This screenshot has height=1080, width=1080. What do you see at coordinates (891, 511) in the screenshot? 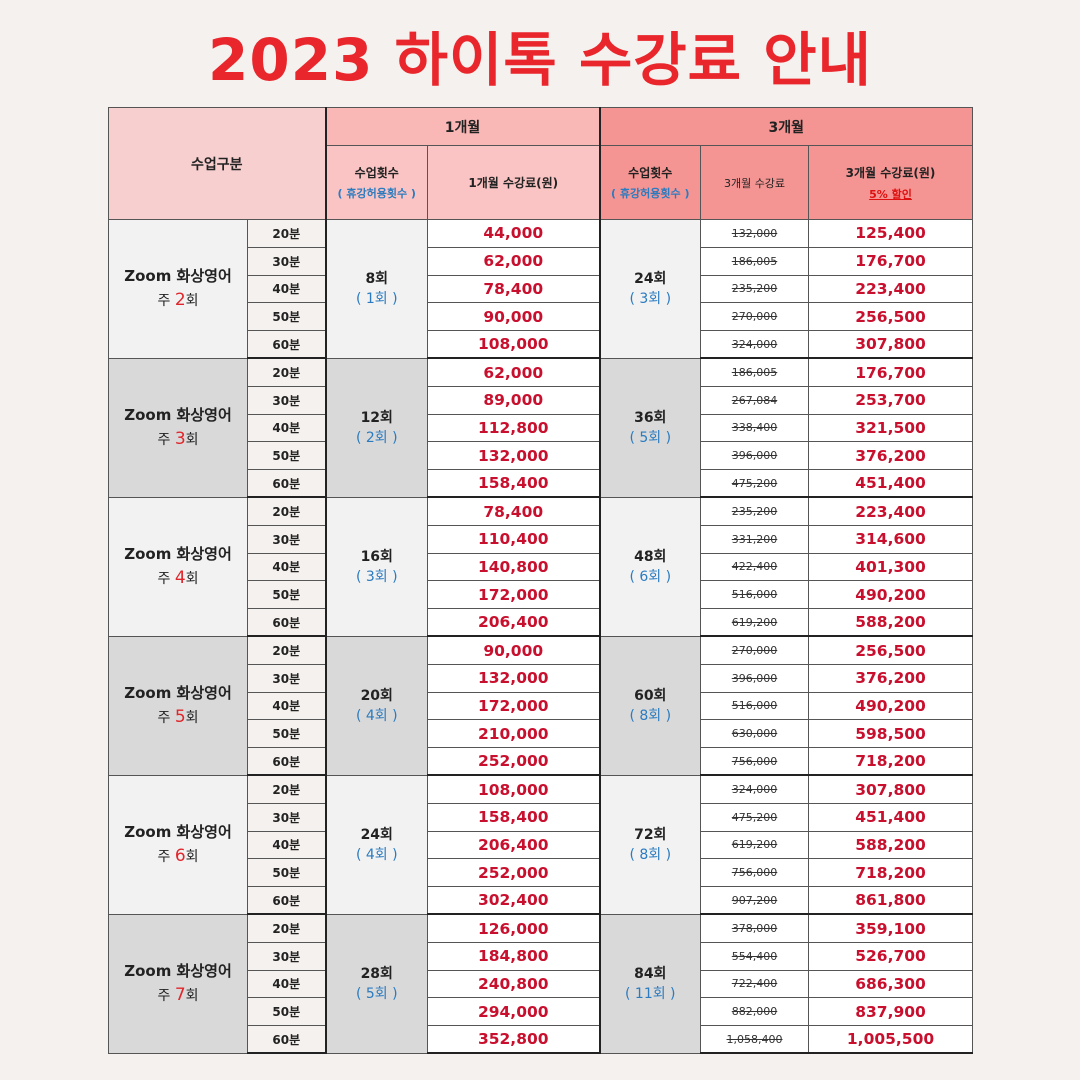
I see `discount-price-3m: 223,400` at bounding box center [891, 511].